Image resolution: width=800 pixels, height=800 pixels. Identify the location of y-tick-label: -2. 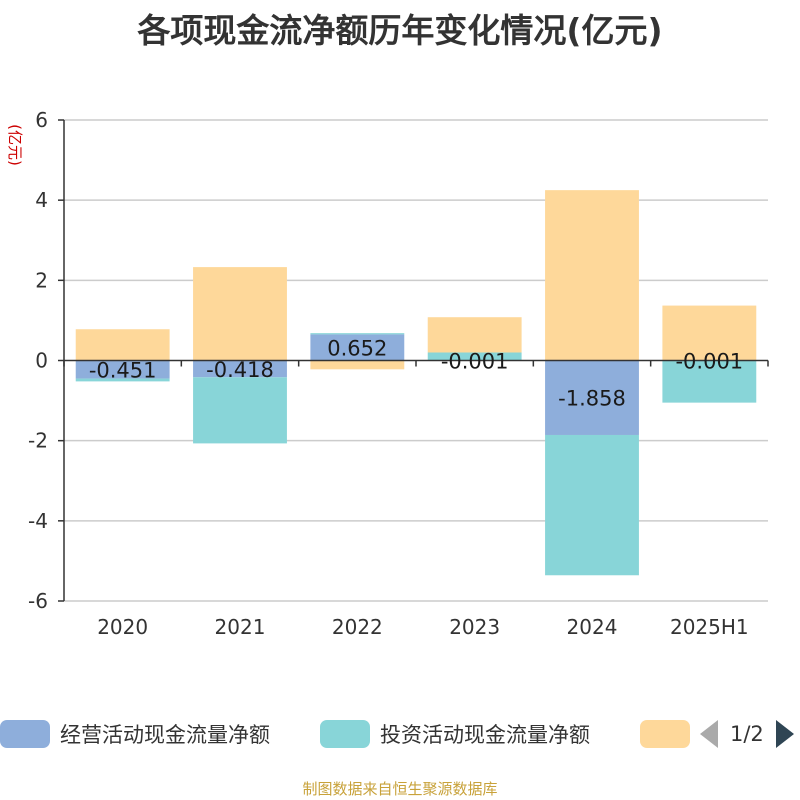
(38, 441).